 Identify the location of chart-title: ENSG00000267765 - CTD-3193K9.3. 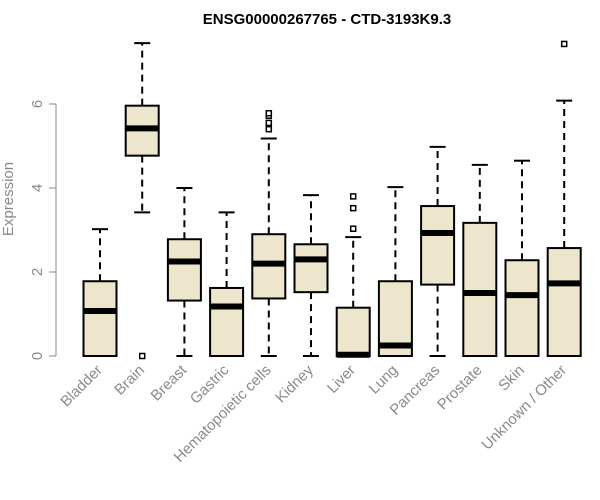
(327, 19).